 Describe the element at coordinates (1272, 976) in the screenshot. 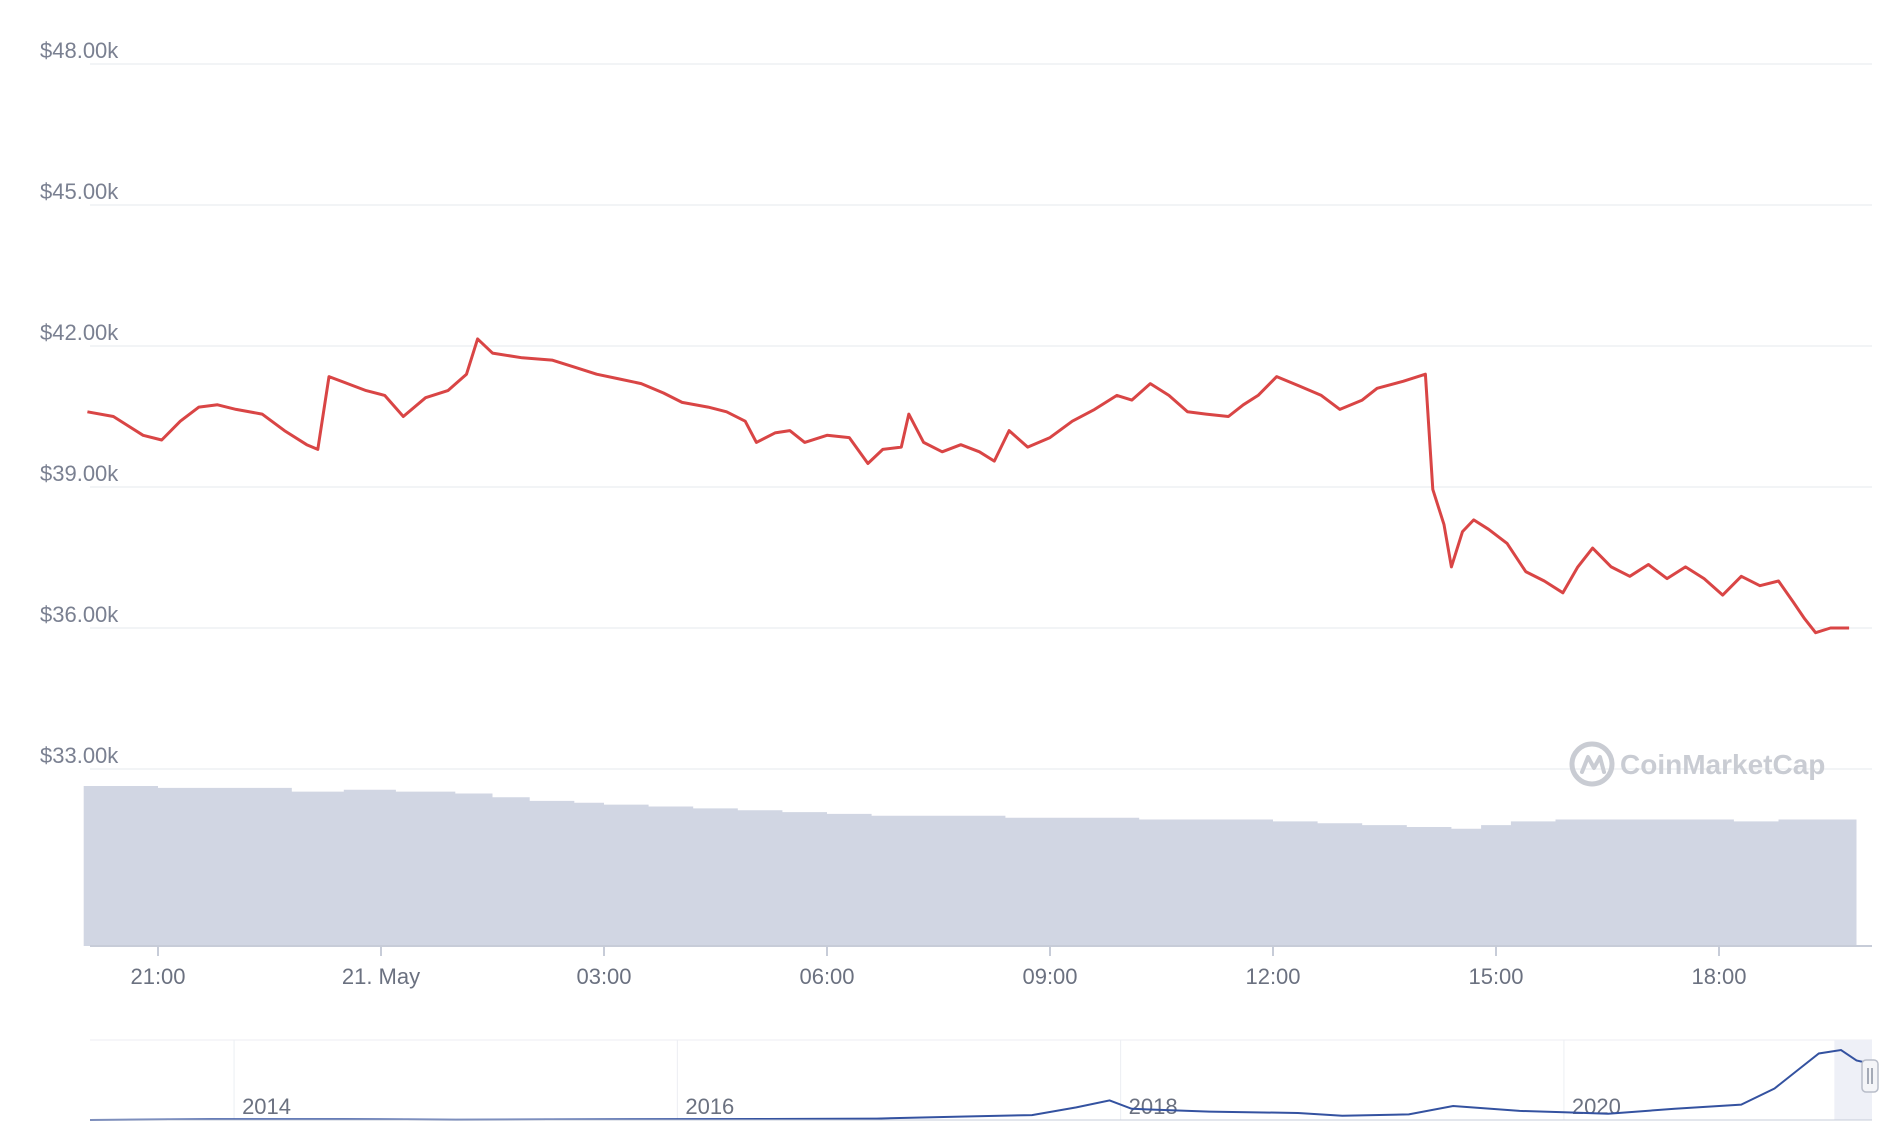

I see `x-tick-label: 12:00` at that location.